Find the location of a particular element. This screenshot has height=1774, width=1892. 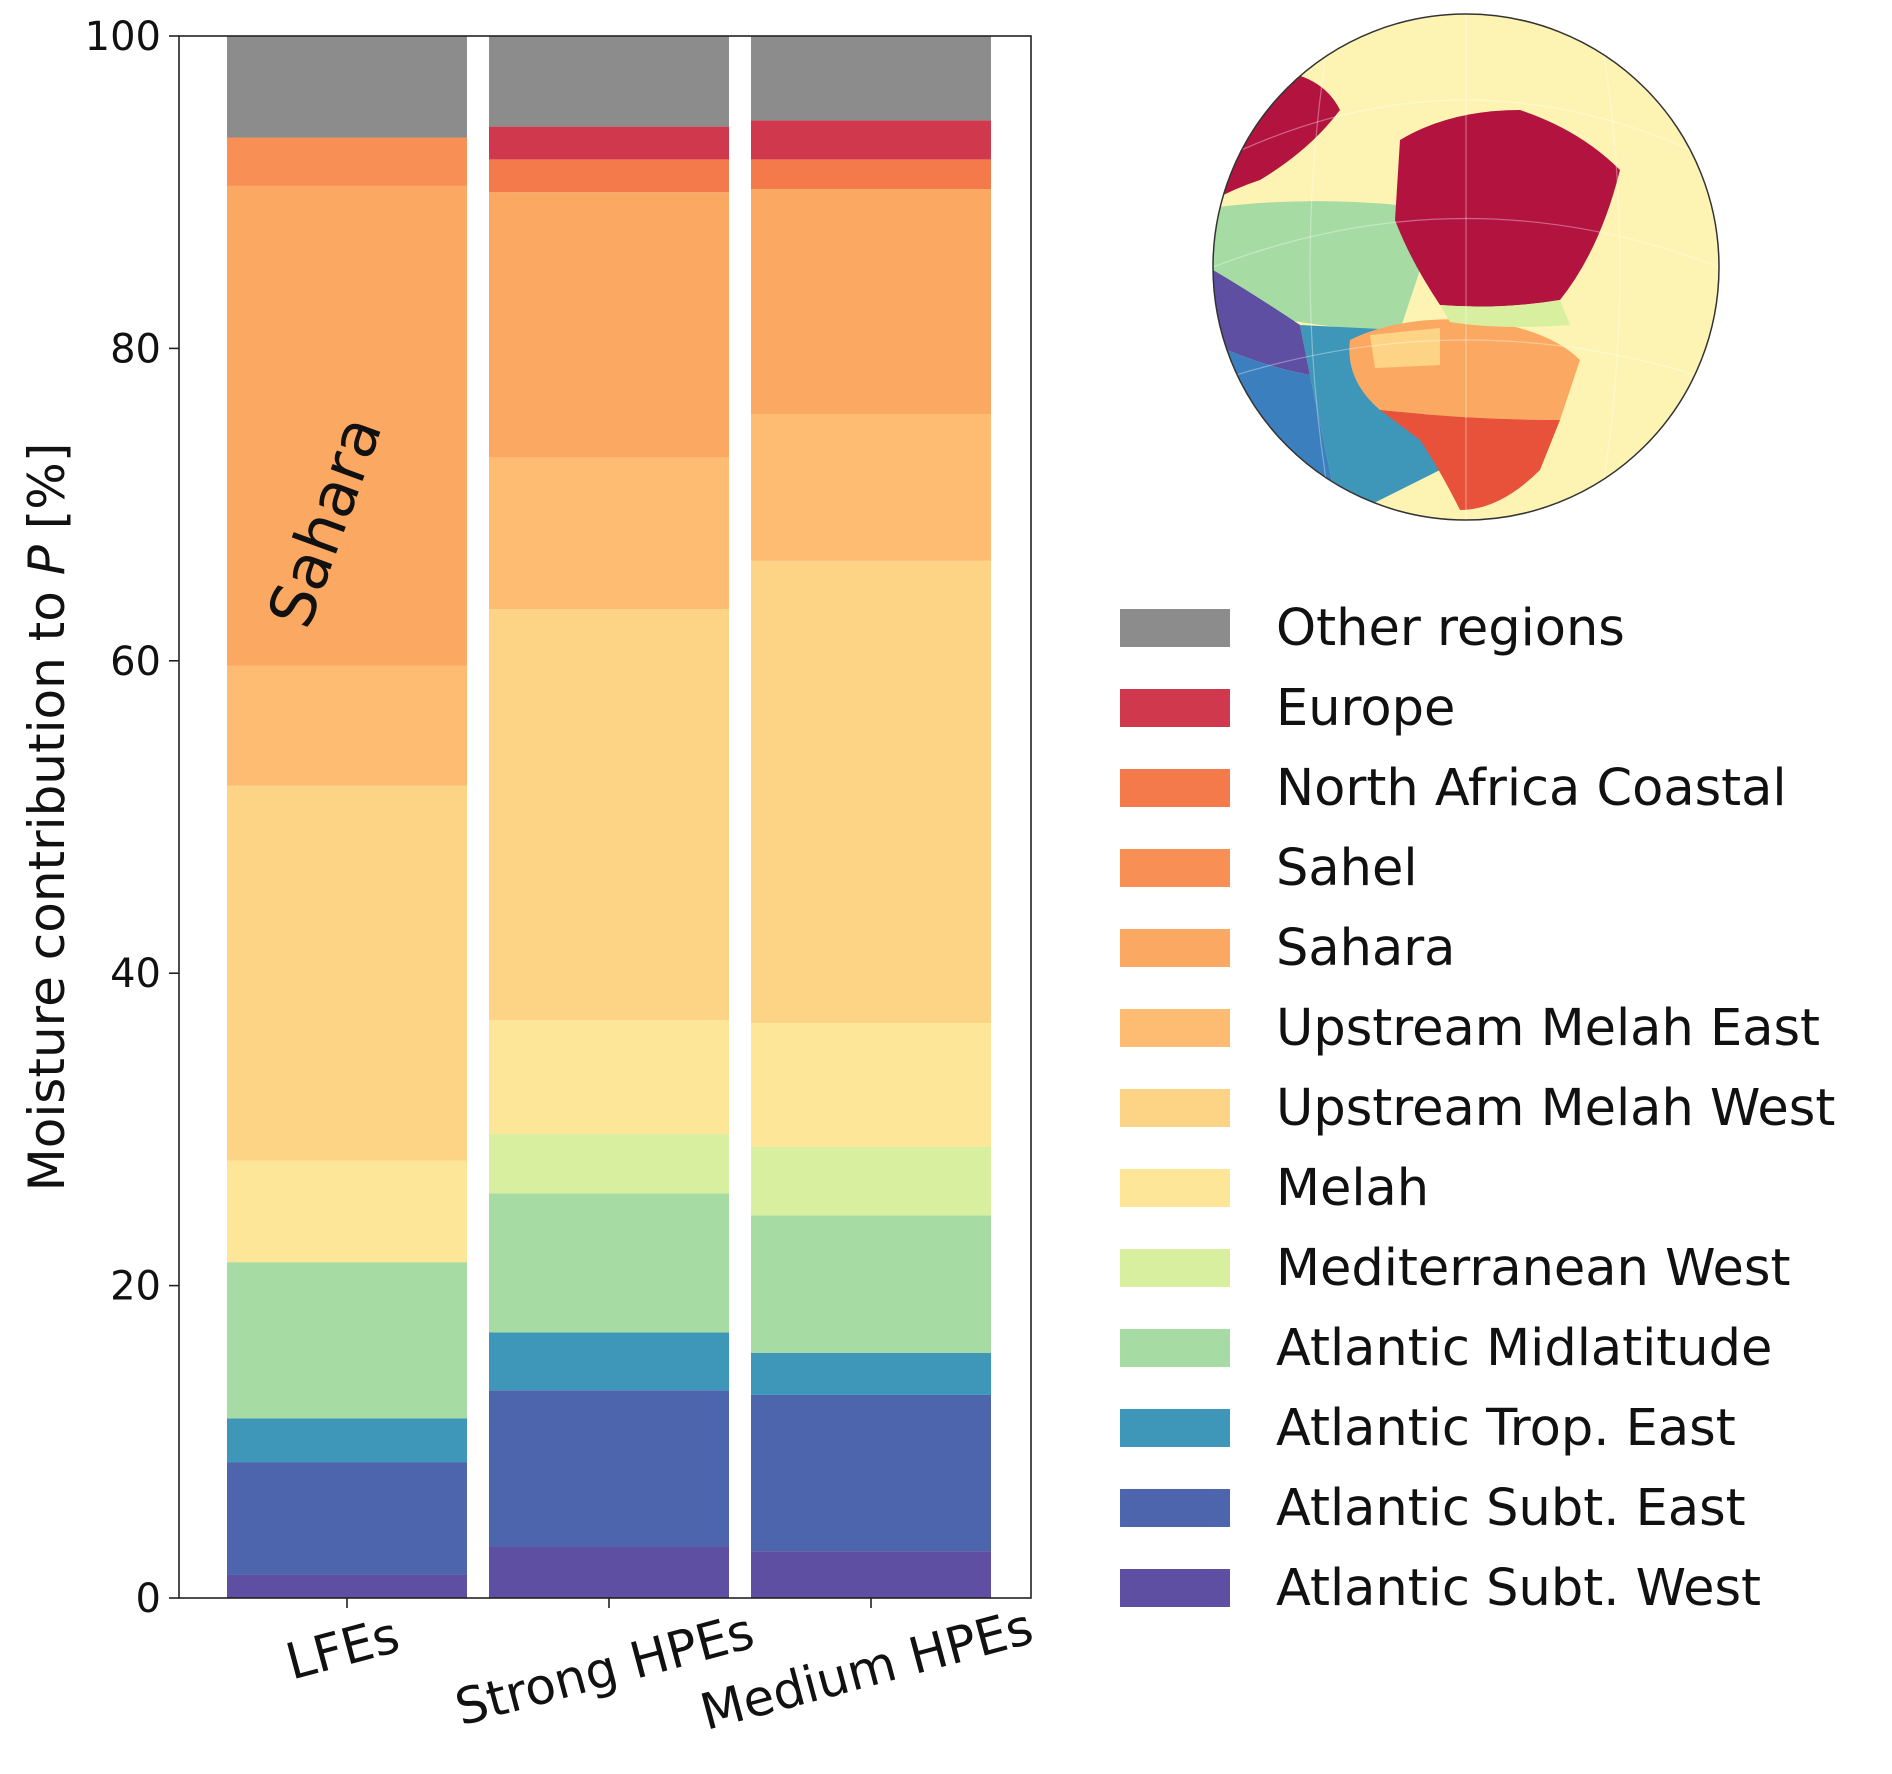

y-tick-label: 20 is located at coordinates (135, 1287).